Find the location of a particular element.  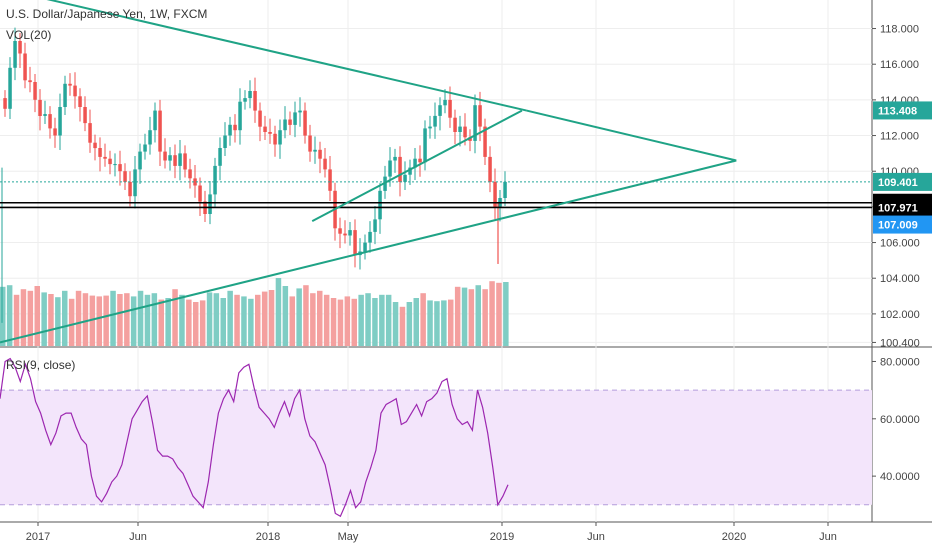

time-tick-label: 2018 is located at coordinates (268, 537).